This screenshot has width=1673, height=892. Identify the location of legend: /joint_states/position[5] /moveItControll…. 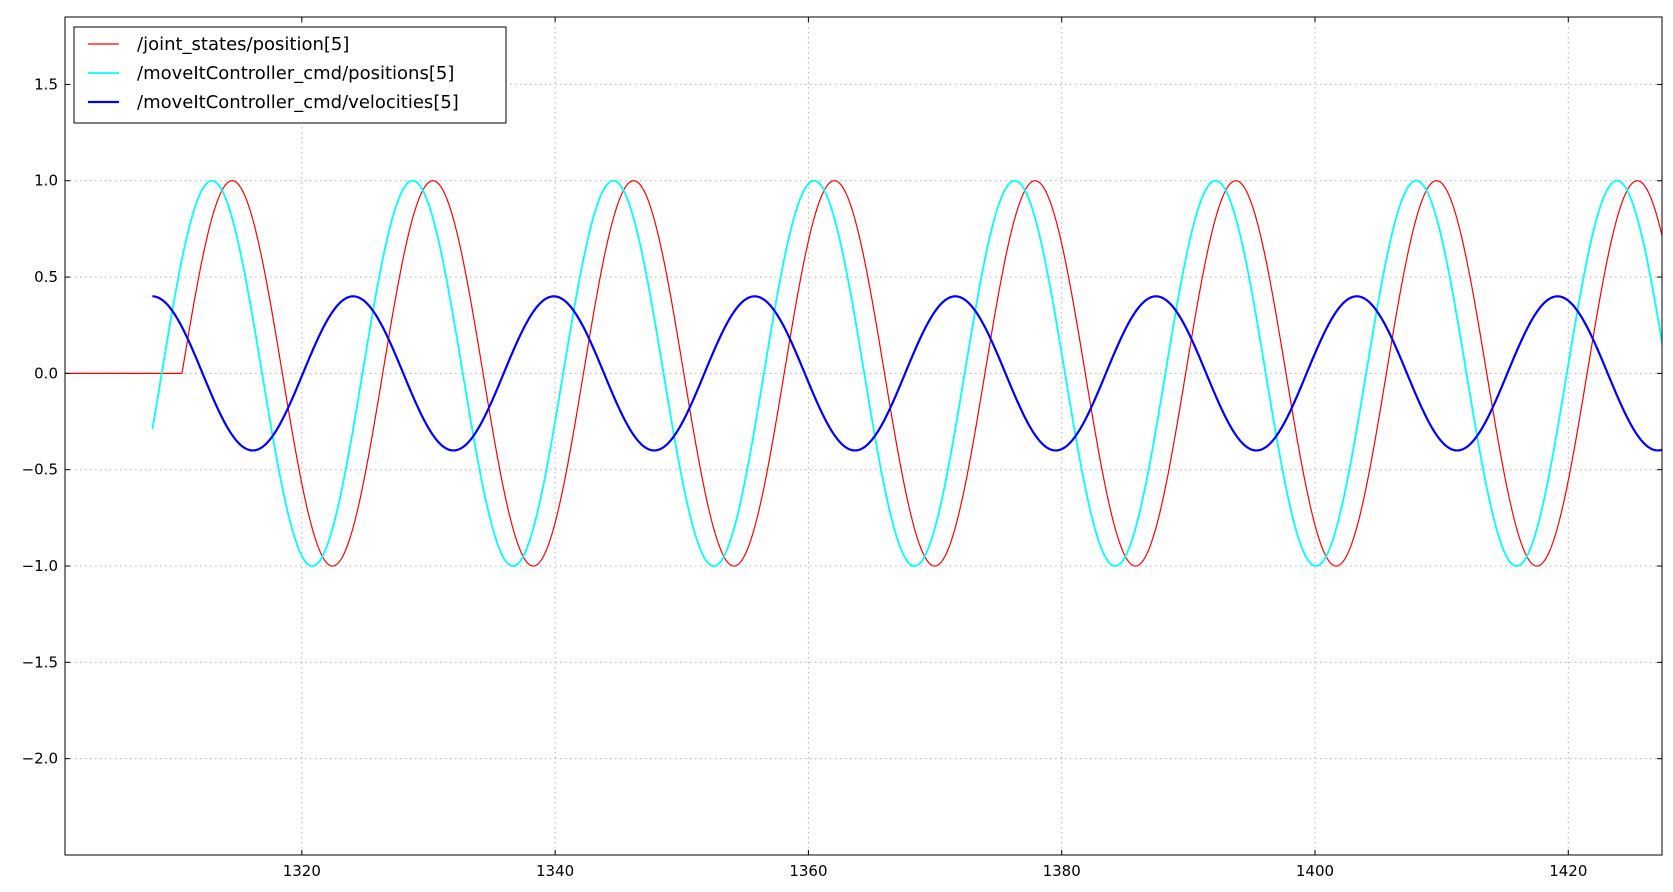
(290, 75).